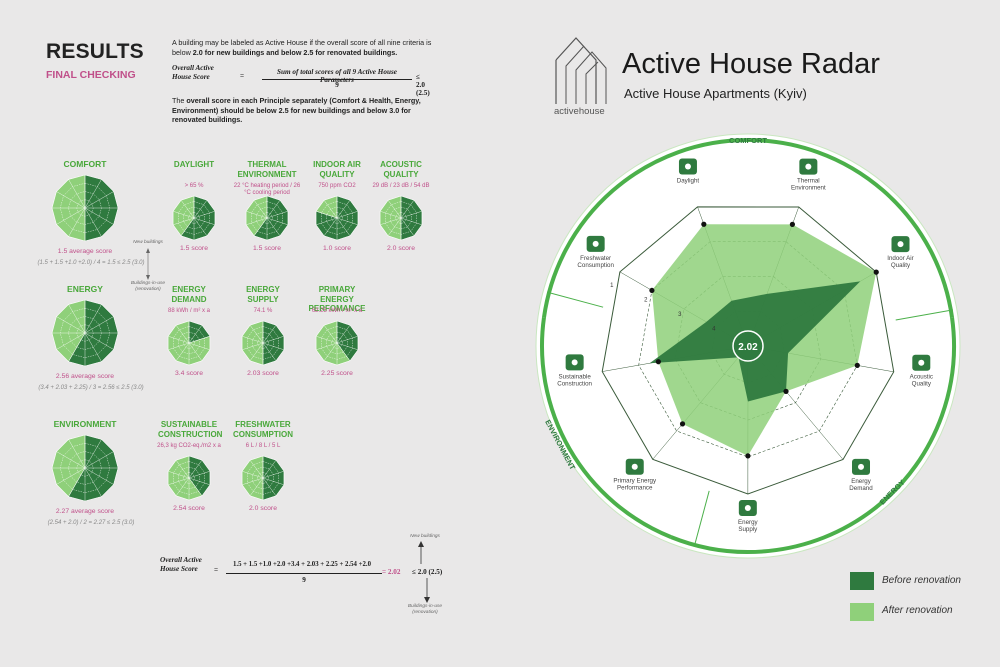  What do you see at coordinates (181, 564) in the screenshot?
I see `overall-score-label: Overall Active House Score` at bounding box center [181, 564].